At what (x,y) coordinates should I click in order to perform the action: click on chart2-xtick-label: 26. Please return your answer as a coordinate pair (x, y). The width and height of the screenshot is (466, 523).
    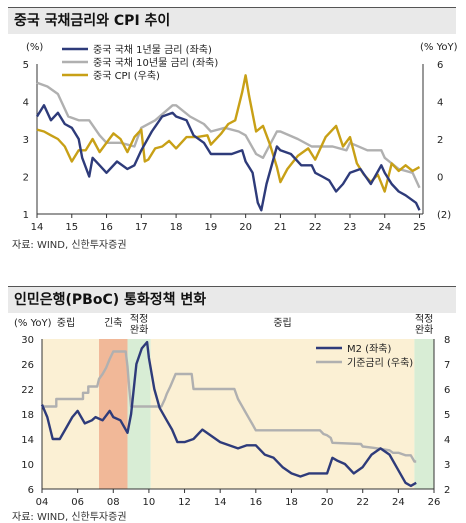
    Looking at the image, I should click on (434, 502).